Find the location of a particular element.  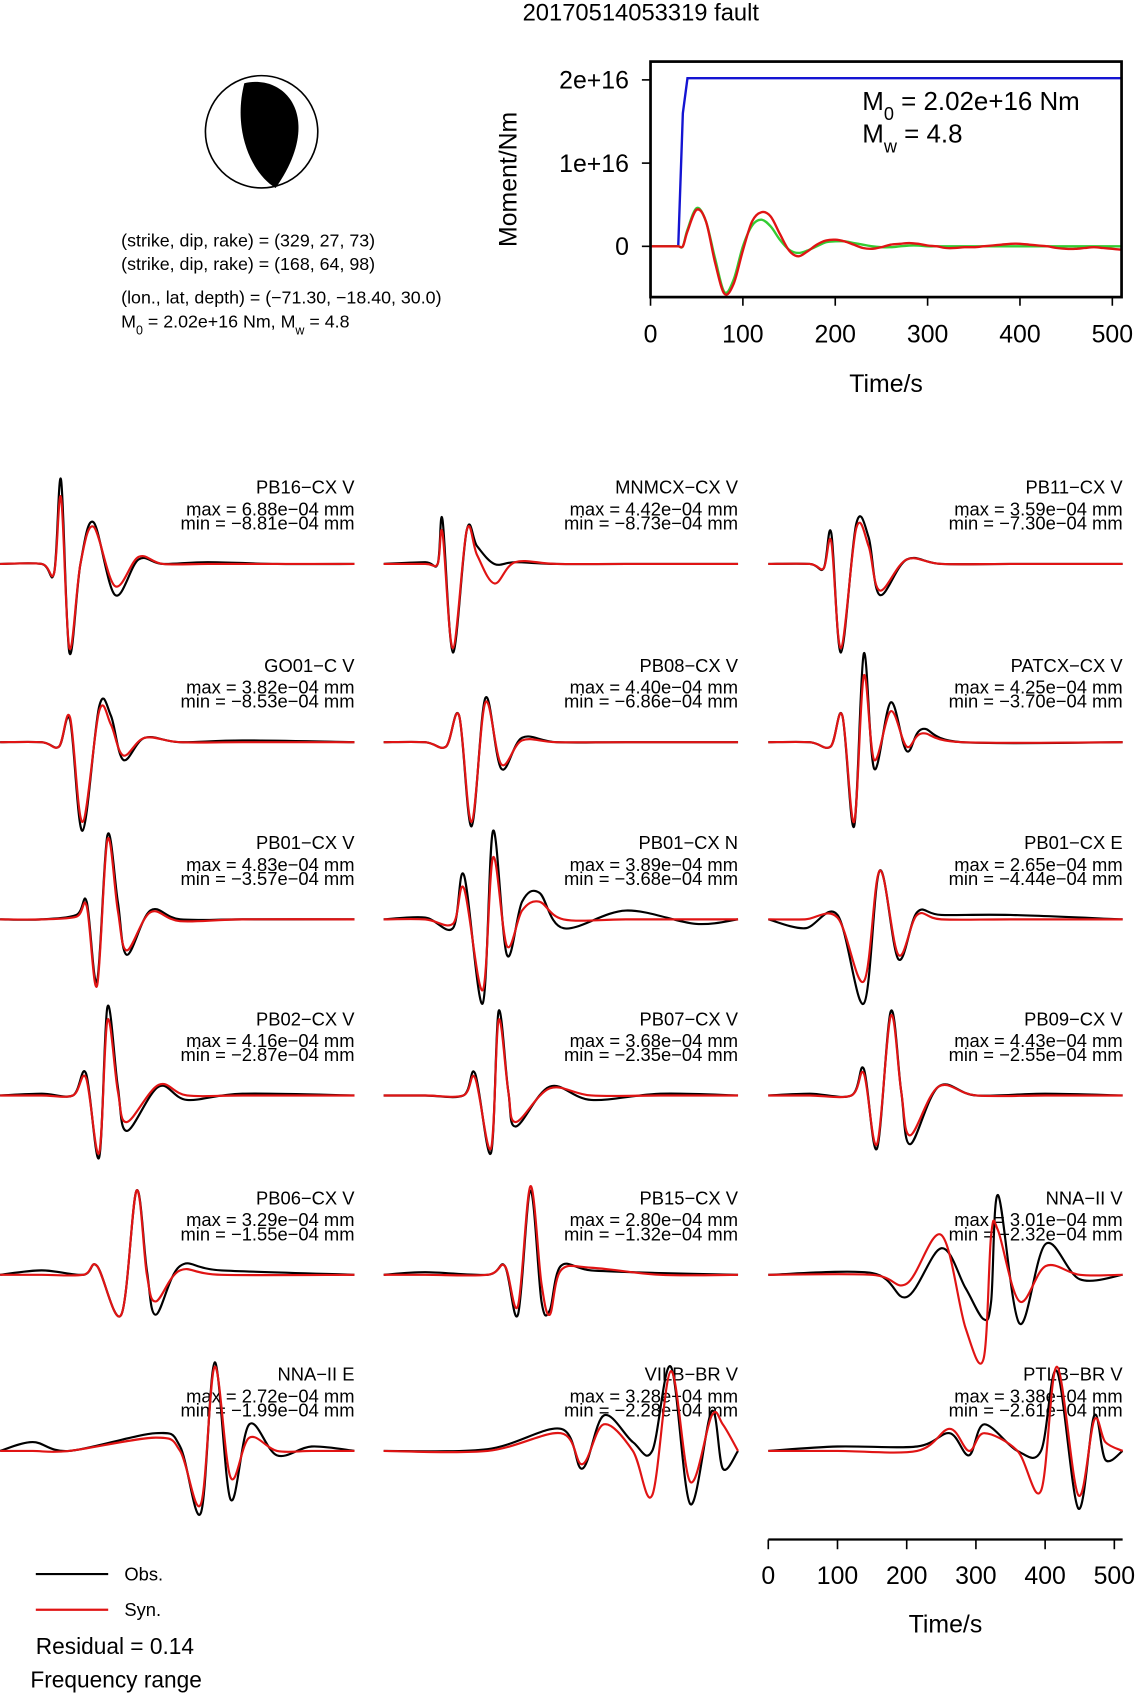

min-label: min = −8.81e−04 mm is located at coordinates (267, 522).